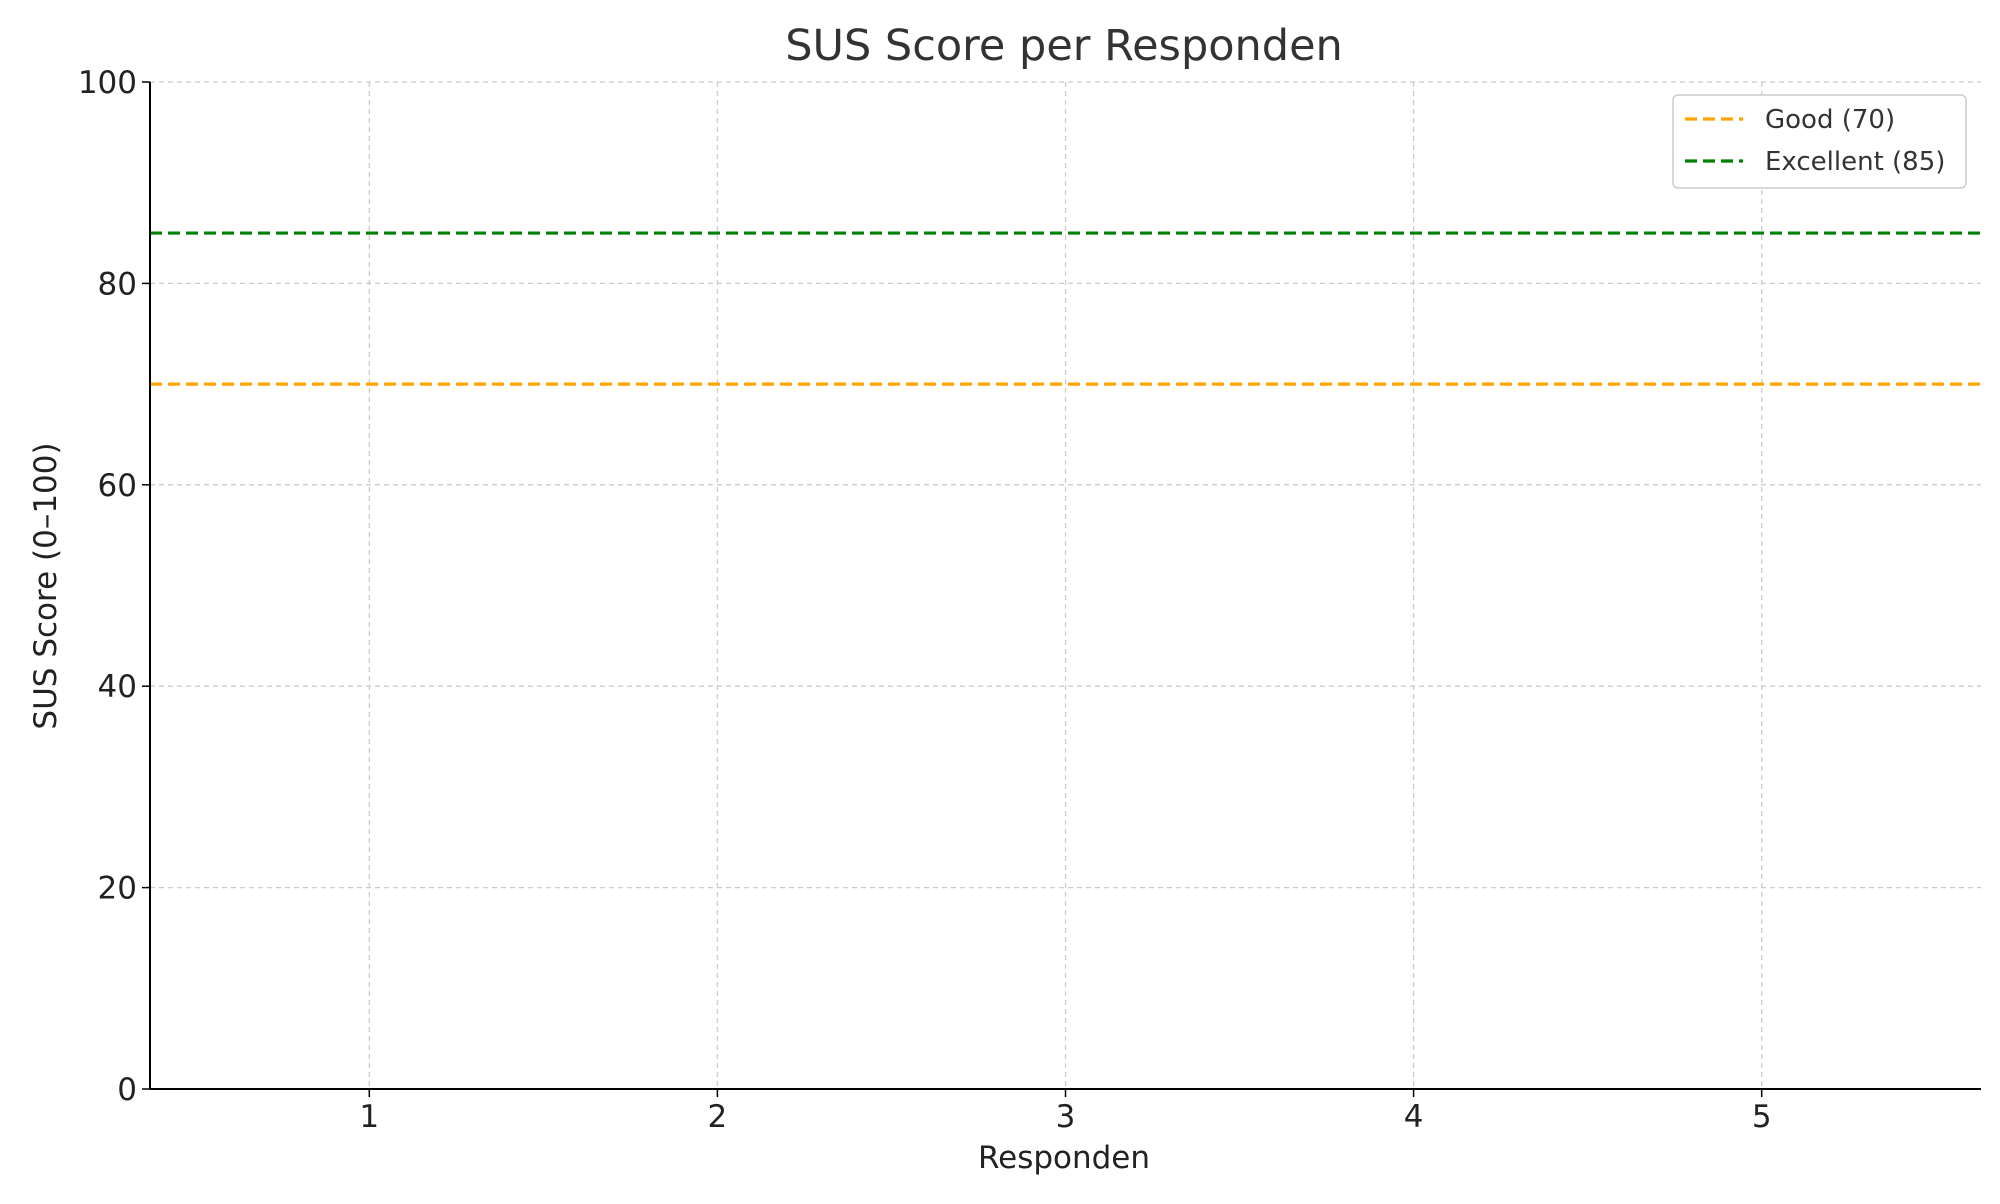 This screenshot has width=2000, height=1204. Describe the element at coordinates (1414, 1117) in the screenshot. I see `x-tick-label: 4` at that location.